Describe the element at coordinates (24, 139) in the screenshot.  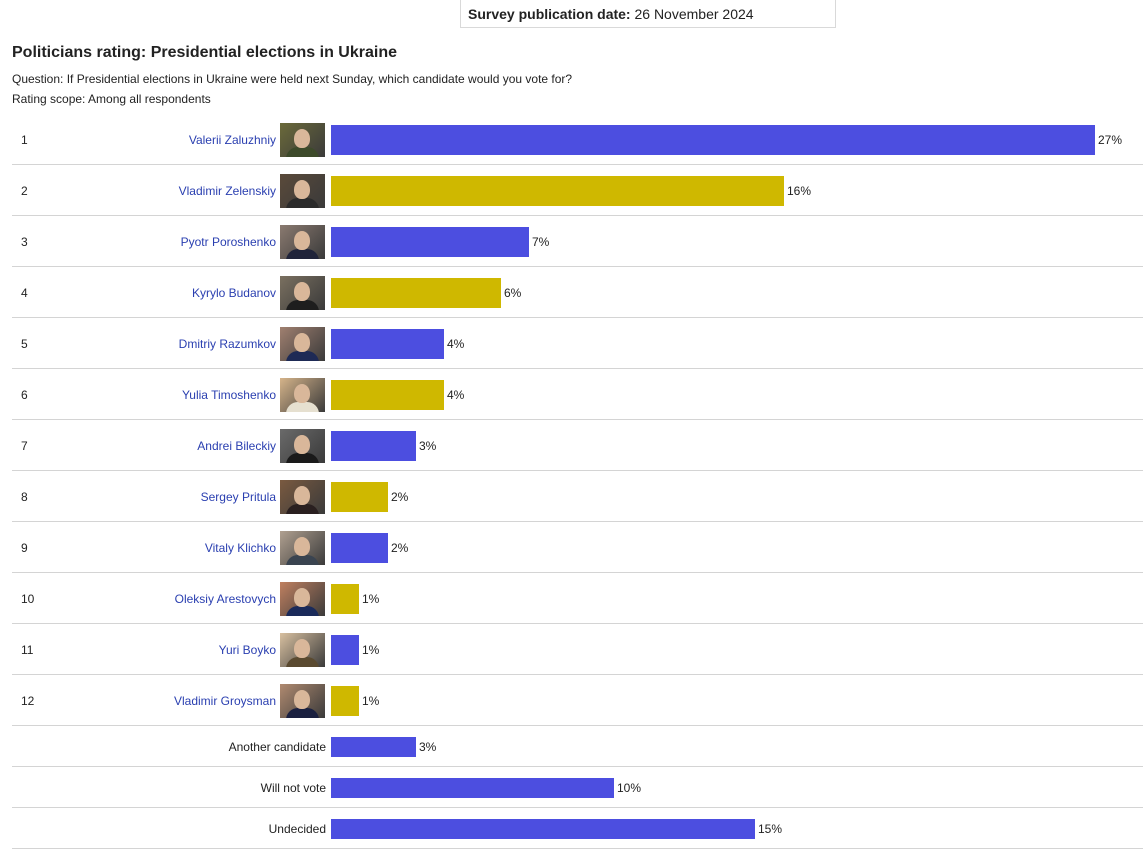
I see `rank-number: 1` at that location.